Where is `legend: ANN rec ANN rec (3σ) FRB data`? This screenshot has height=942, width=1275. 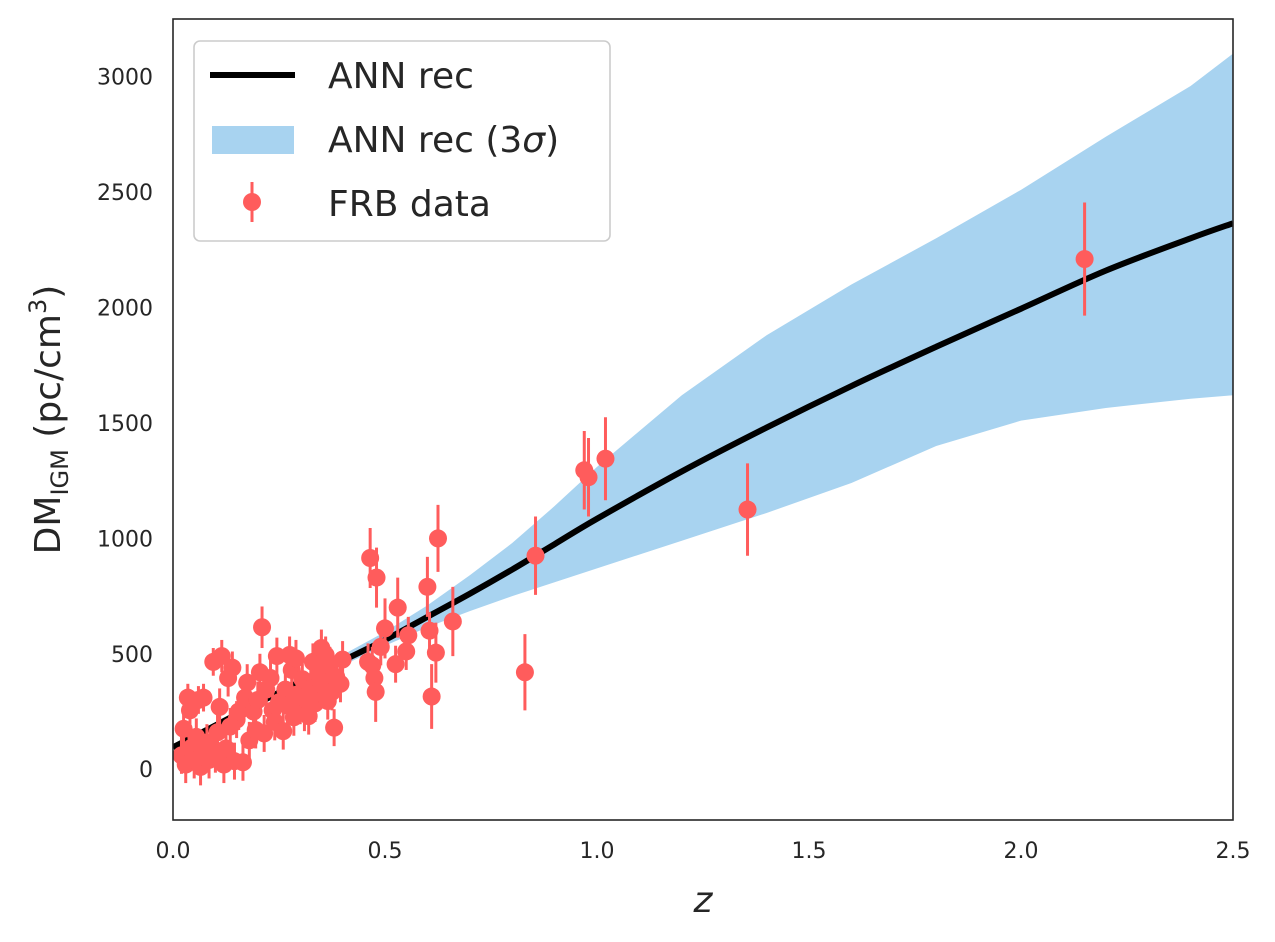 legend: ANN rec ANN rec (3σ) FRB data is located at coordinates (402, 141).